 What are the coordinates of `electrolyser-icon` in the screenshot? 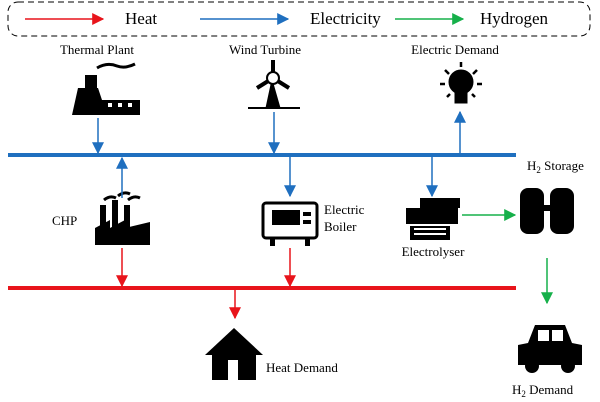 It's located at (433, 219).